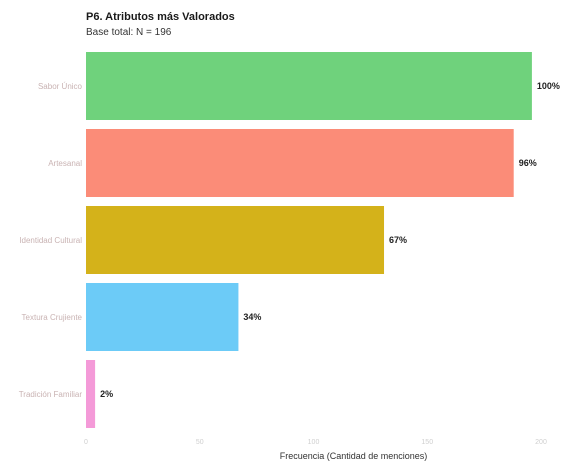 Image resolution: width=563 pixels, height=464 pixels. I want to click on category-label-0: Sabor Único, so click(60, 86).